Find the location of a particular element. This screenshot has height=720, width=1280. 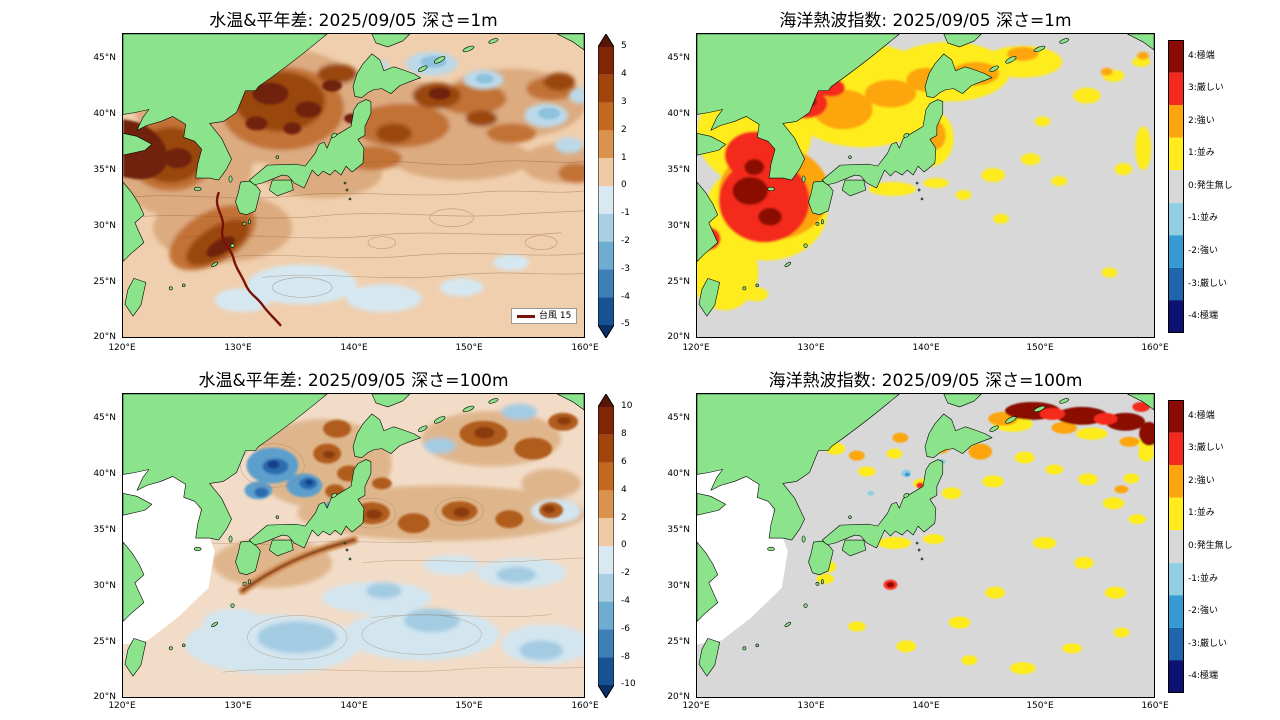

panel-title-sst-1m: 水温&平年差: 2025/09/05 深さ=1m is located at coordinates (353, 21).